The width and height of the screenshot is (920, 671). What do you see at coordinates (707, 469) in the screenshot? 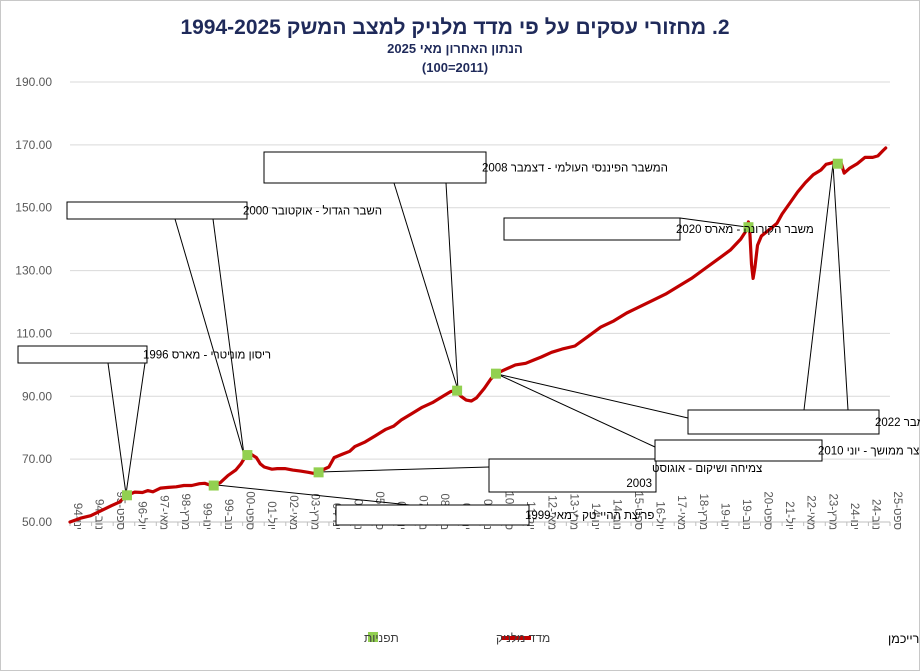
I see `callout-text: צמיחה ושיקום - אוגוסט` at bounding box center [707, 469].